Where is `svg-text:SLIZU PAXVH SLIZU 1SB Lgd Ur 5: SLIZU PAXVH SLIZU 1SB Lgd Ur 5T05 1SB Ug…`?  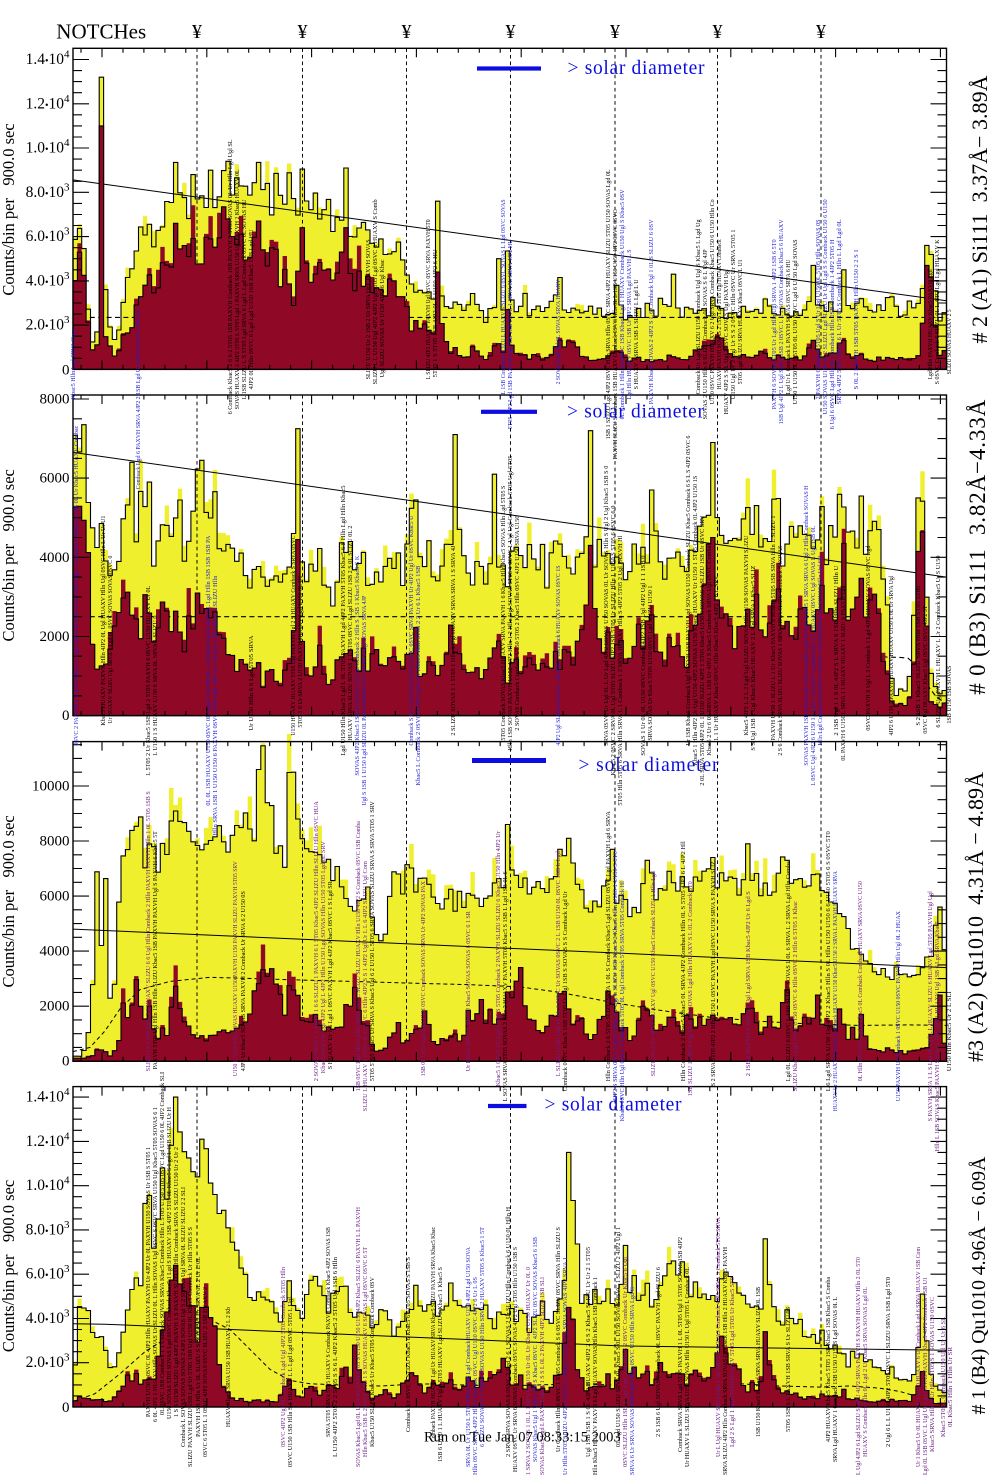 svg-text:SLIZU PAXVH SLIZU 1SB Lgd Ur 5: SLIZU PAXVH SLIZU 1SB Lgd Ur 5T05 1SB Ug… is located at coordinates (191, 1347).